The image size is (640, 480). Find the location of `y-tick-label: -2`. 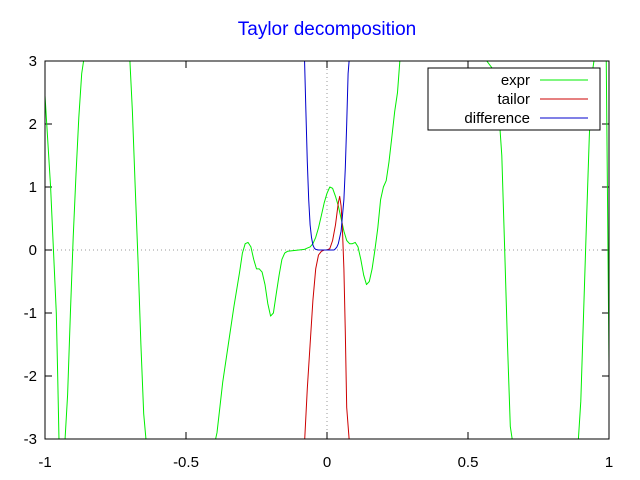

y-tick-label: -2 is located at coordinates (30, 376).